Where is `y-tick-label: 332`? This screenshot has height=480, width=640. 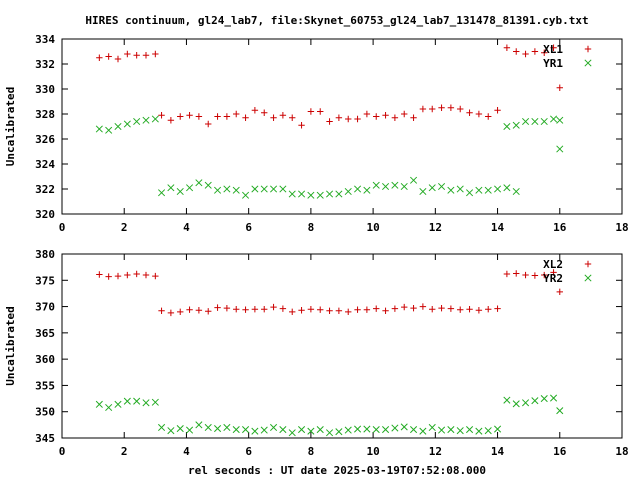
y-tick-label: 332 is located at coordinates (45, 64).